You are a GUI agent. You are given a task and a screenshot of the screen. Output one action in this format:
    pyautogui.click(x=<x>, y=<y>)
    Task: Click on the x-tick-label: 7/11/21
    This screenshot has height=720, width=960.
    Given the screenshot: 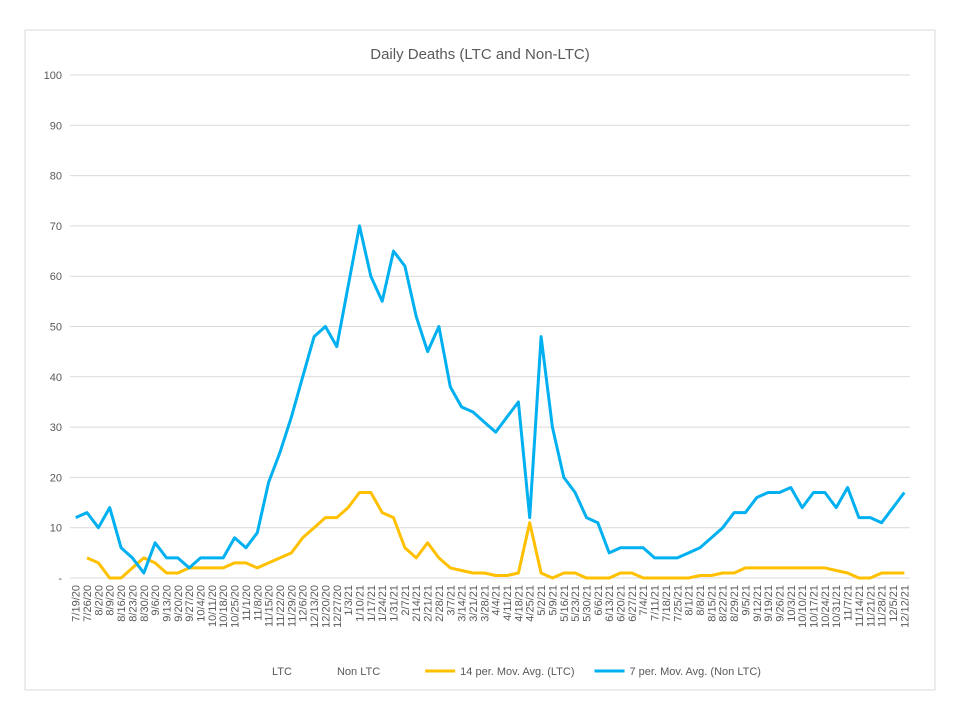 What is the action you would take?
    pyautogui.click(x=656, y=603)
    